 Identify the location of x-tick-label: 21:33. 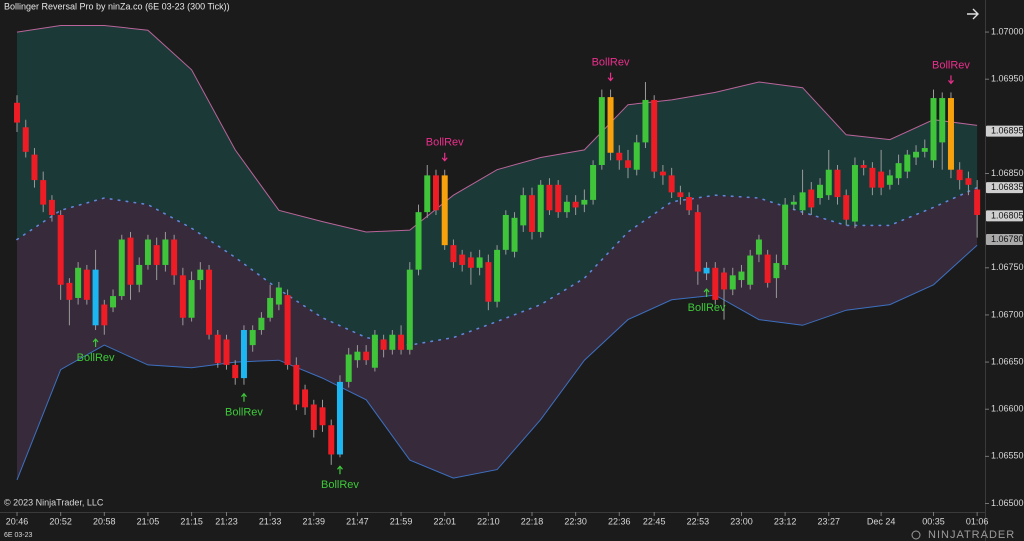
(270, 521).